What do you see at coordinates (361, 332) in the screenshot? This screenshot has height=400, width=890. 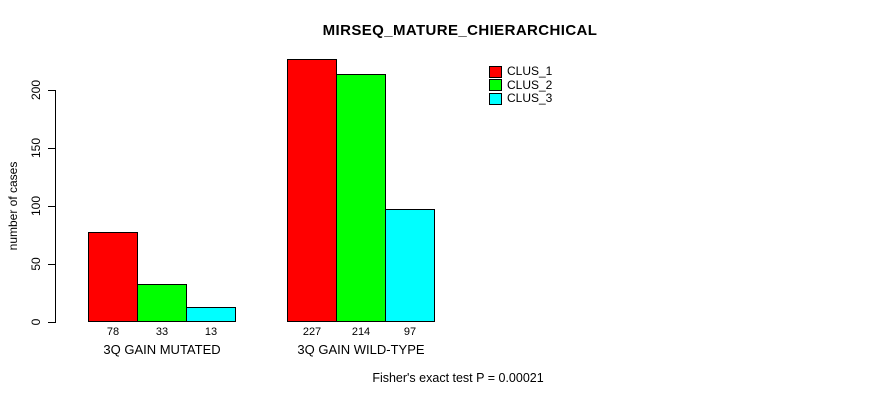 I see `bar-value-label: 214` at bounding box center [361, 332].